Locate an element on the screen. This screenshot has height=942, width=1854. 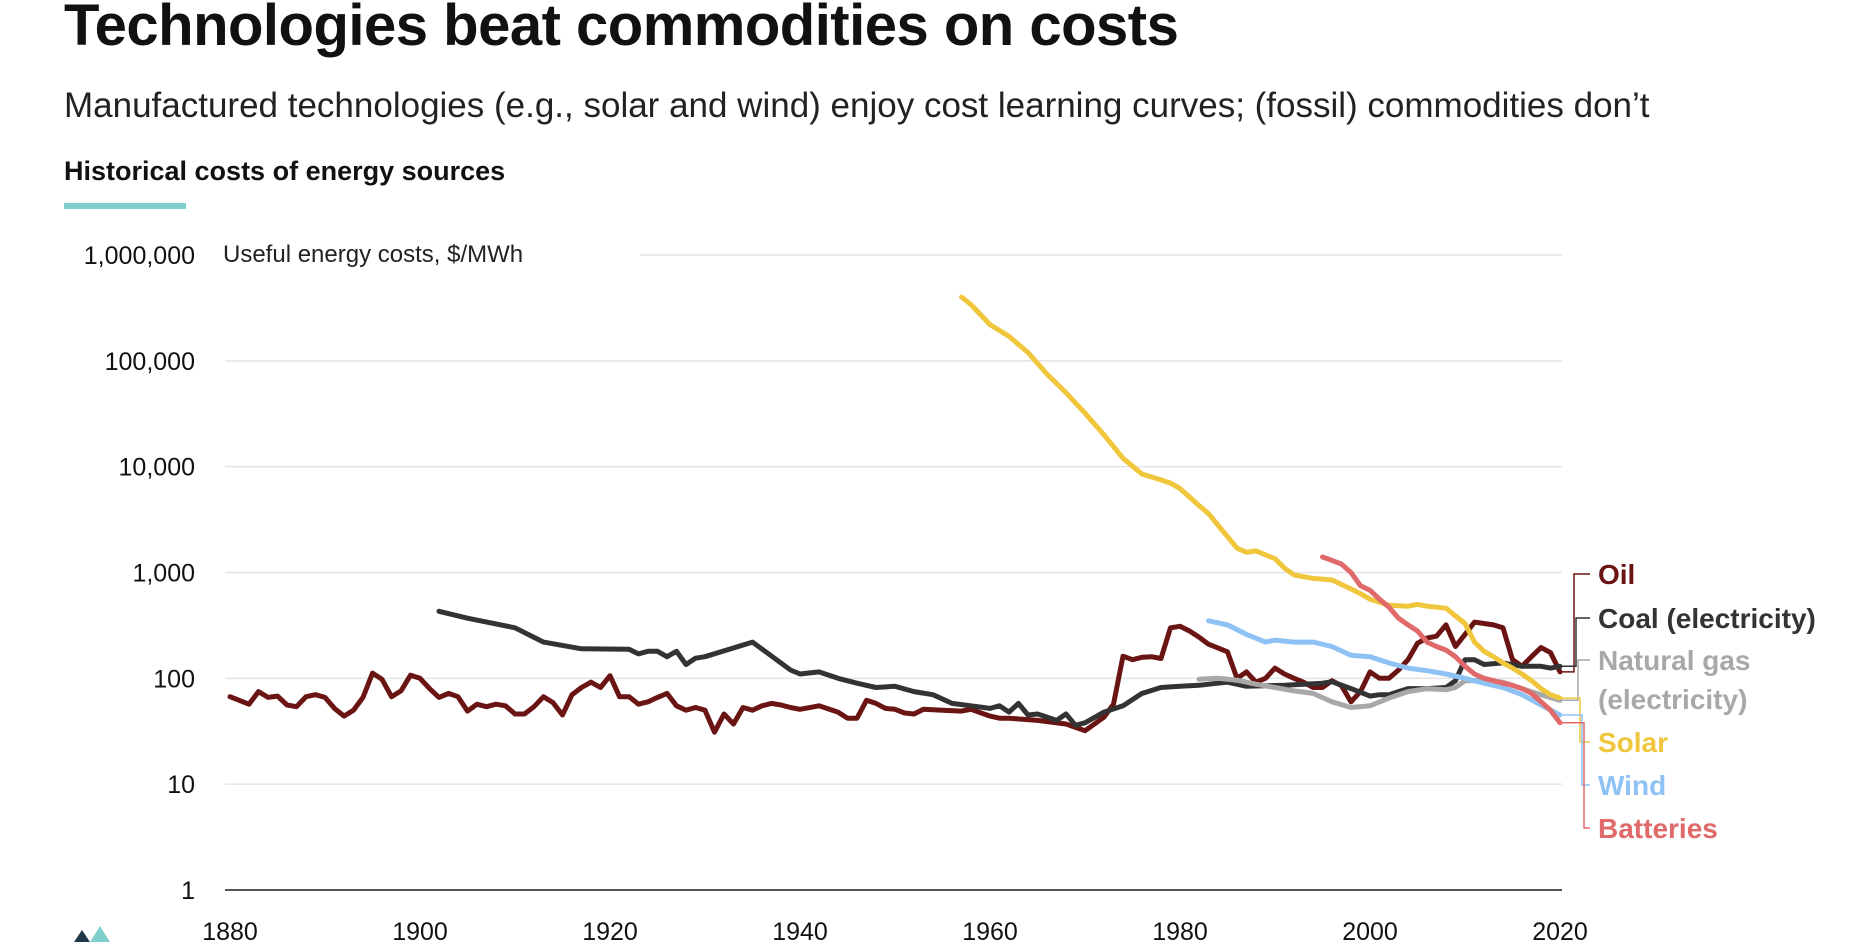
series-line-wind is located at coordinates (1384, 668).